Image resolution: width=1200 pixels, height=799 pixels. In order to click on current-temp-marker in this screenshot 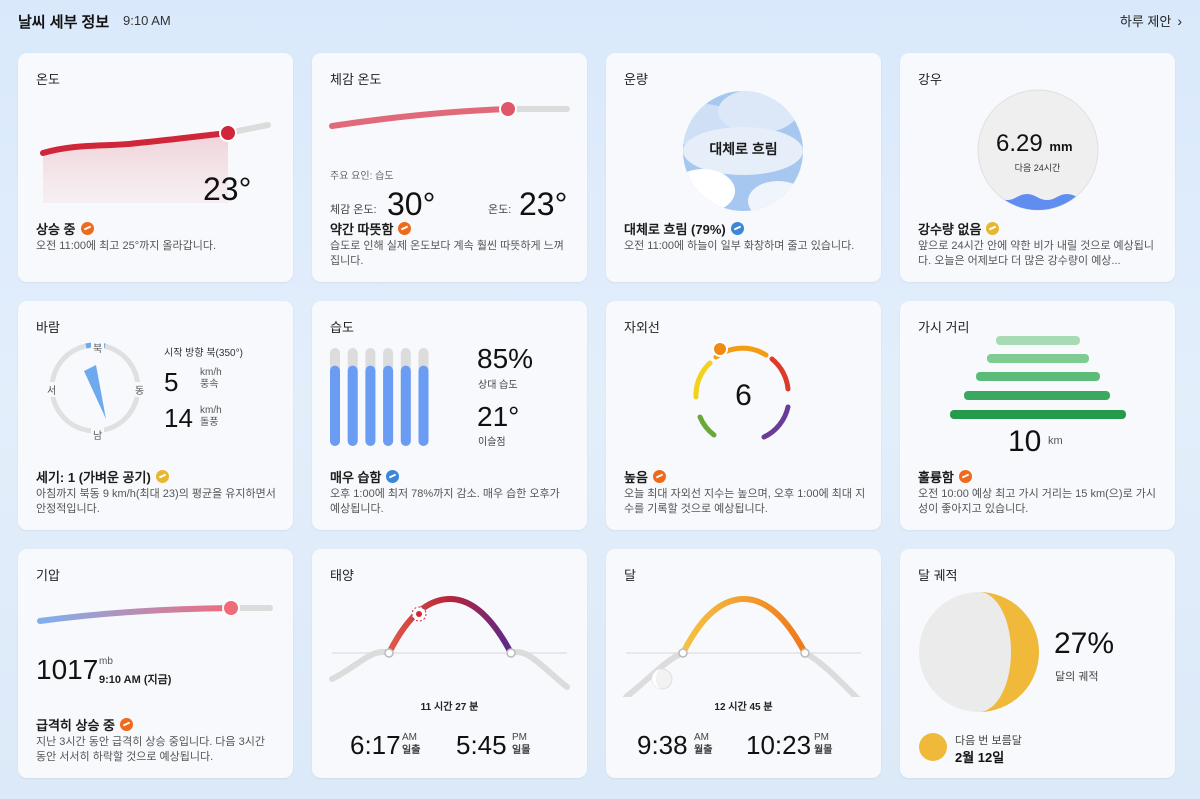, I will do `click(228, 133)`.